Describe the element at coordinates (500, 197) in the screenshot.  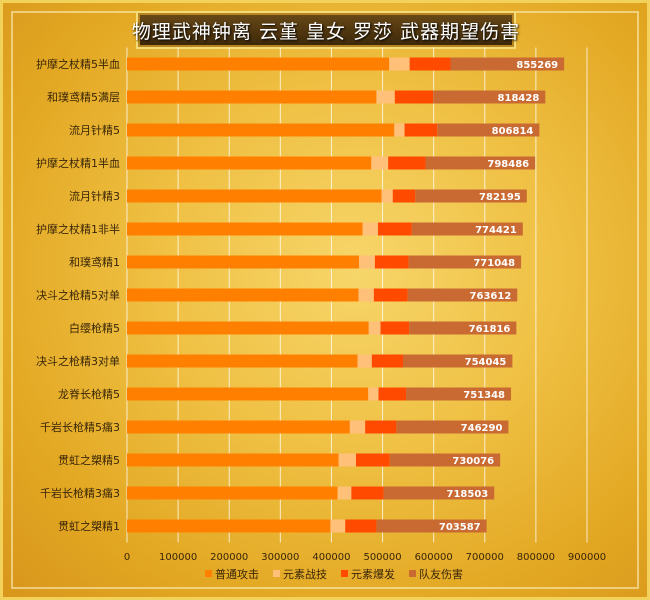
I see `total-value-label: 782195` at that location.